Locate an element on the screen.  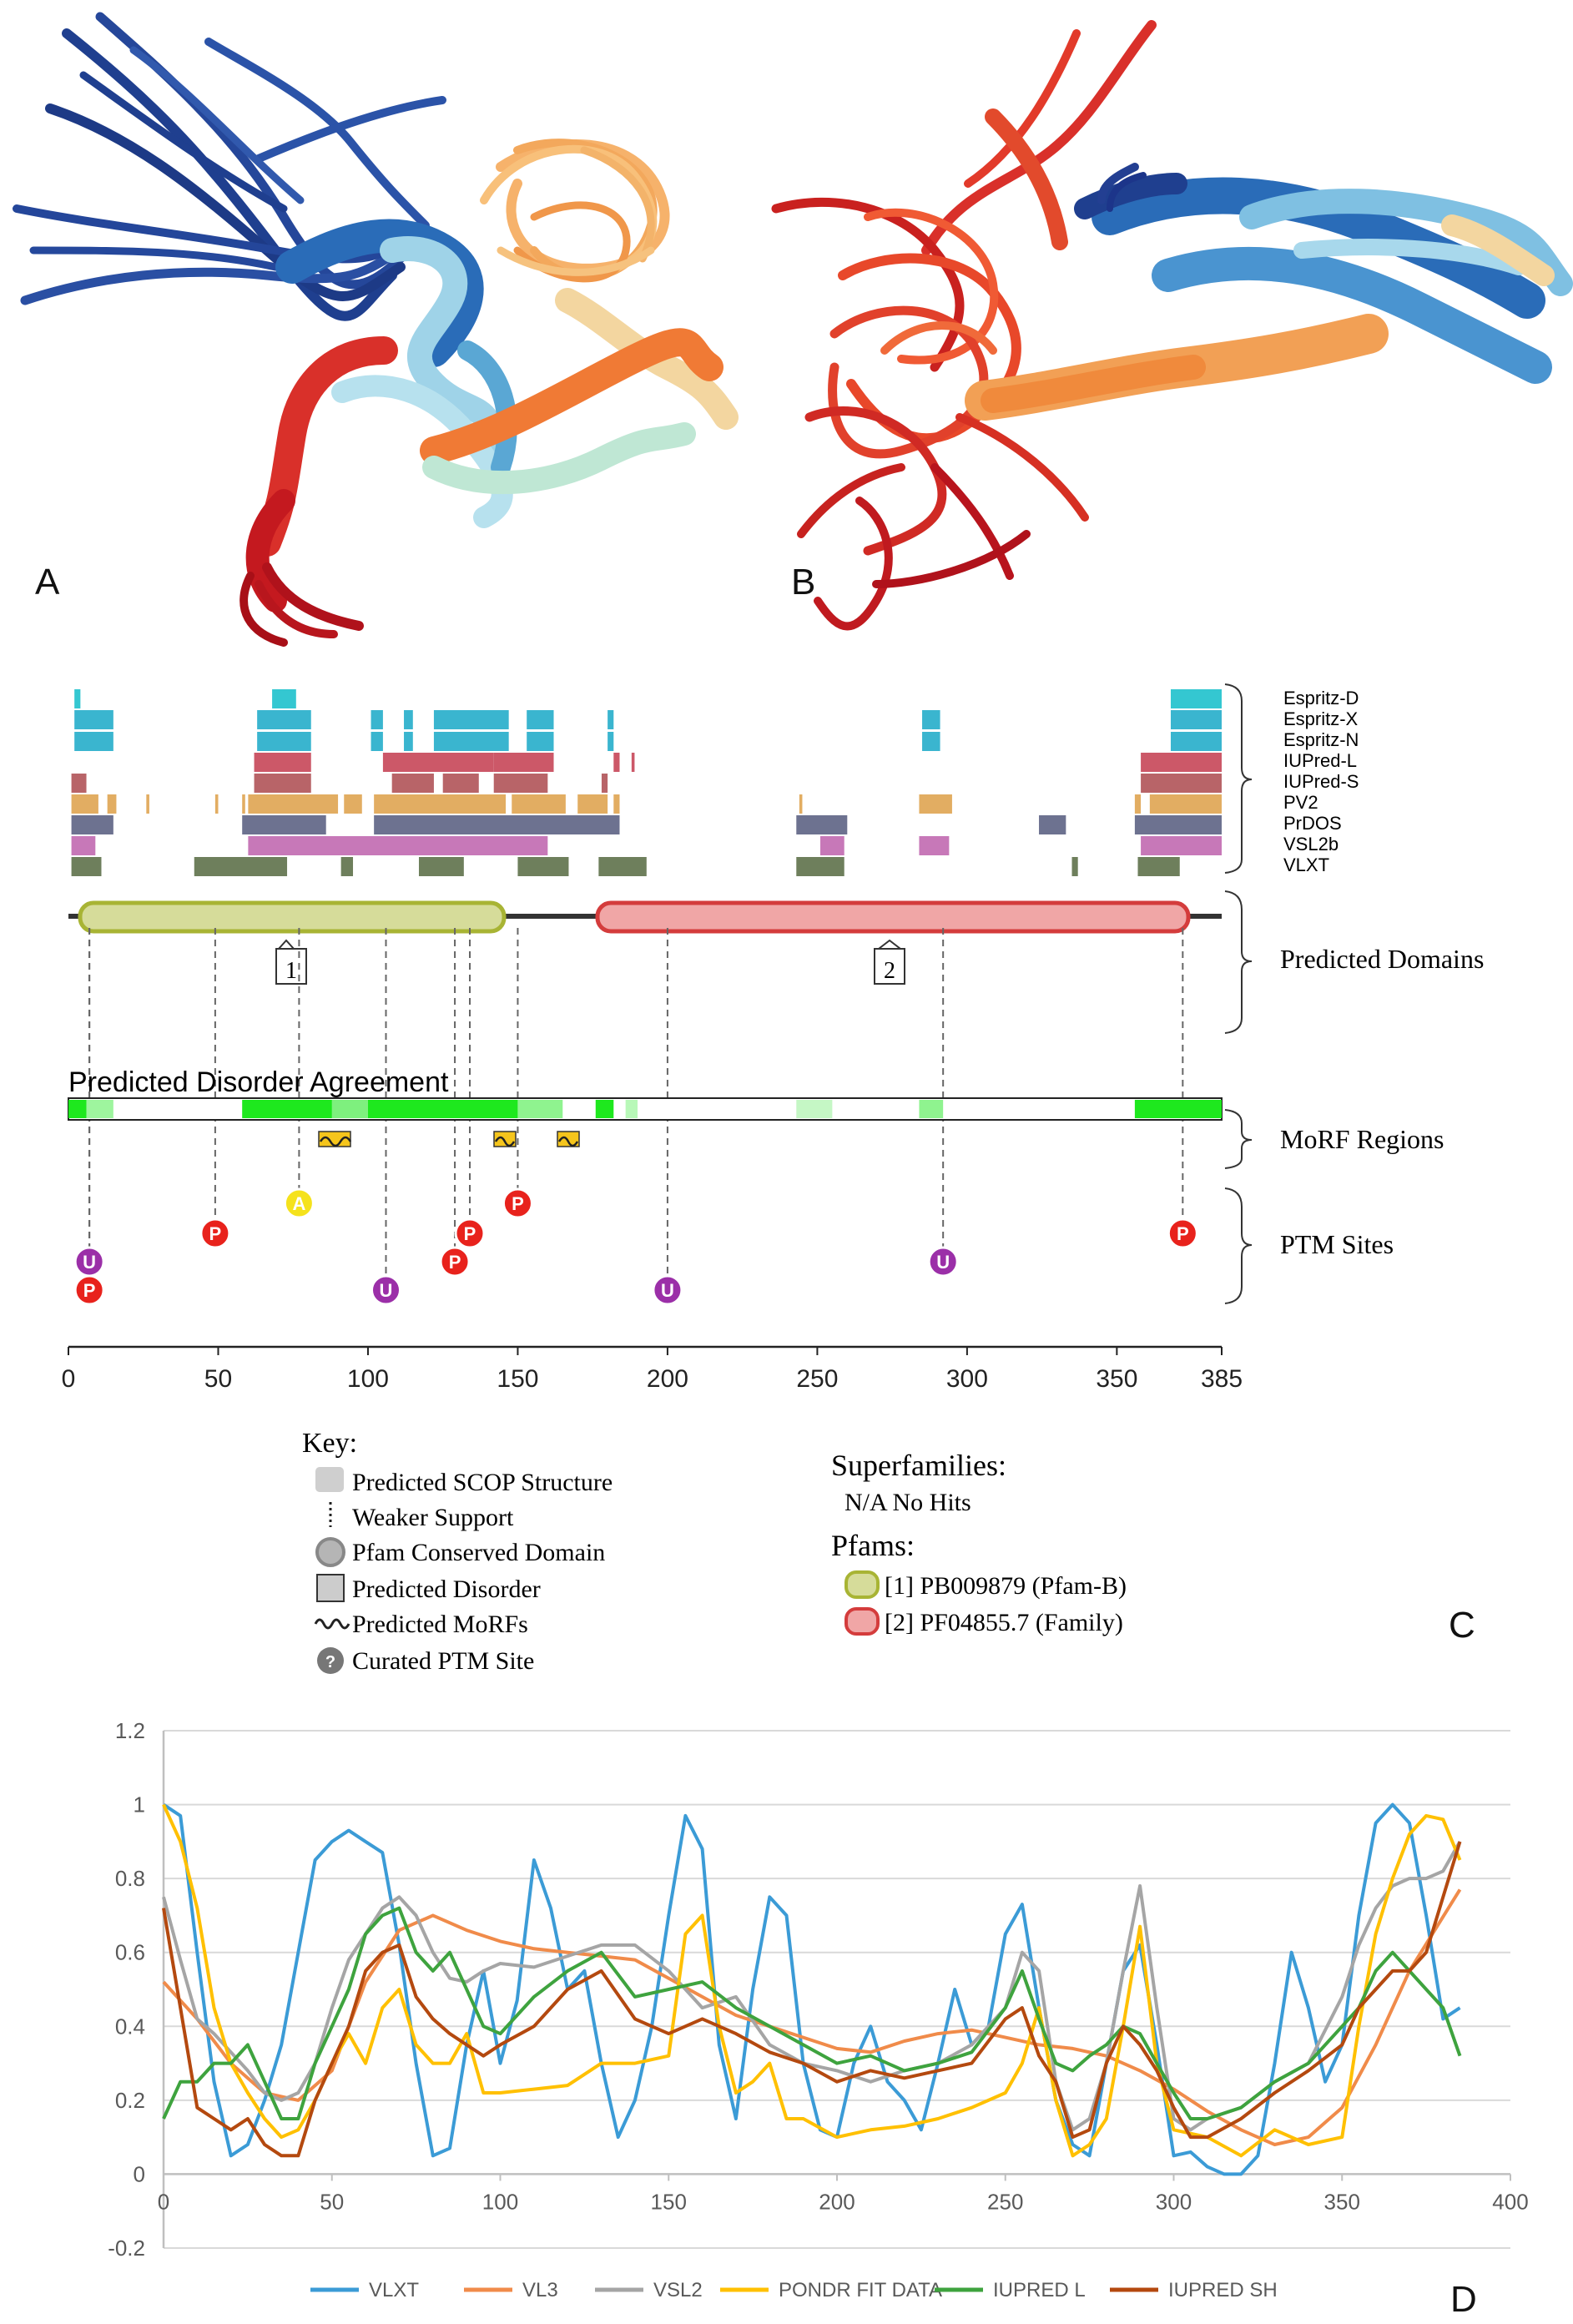
x-tick-label: 50 is located at coordinates (332, 2201).